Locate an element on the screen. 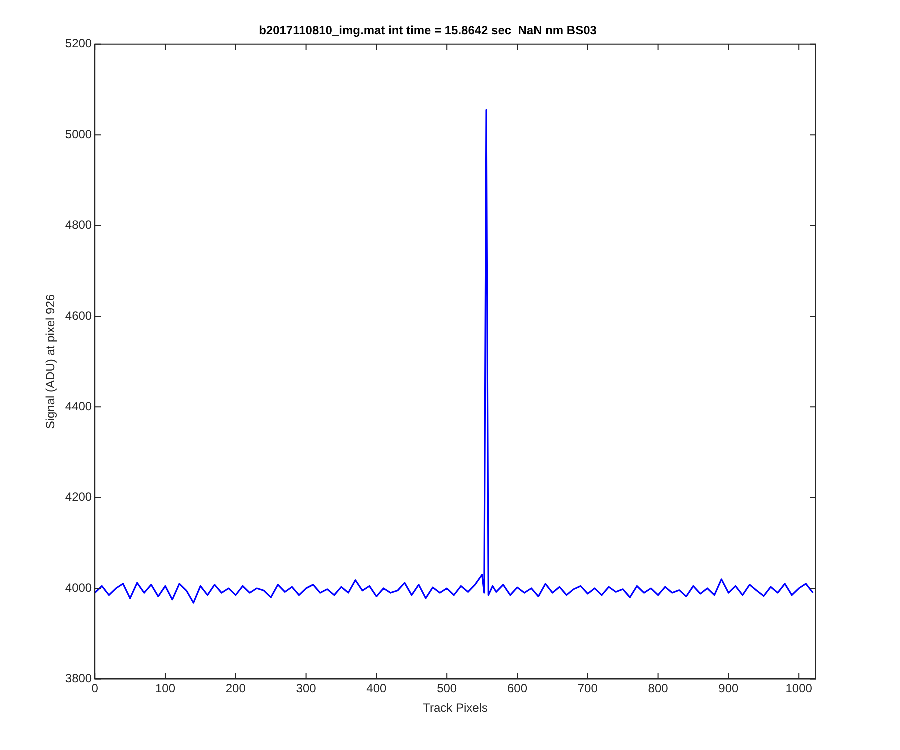 This screenshot has height=750, width=900. y-tick-label: 4400 is located at coordinates (78, 406).